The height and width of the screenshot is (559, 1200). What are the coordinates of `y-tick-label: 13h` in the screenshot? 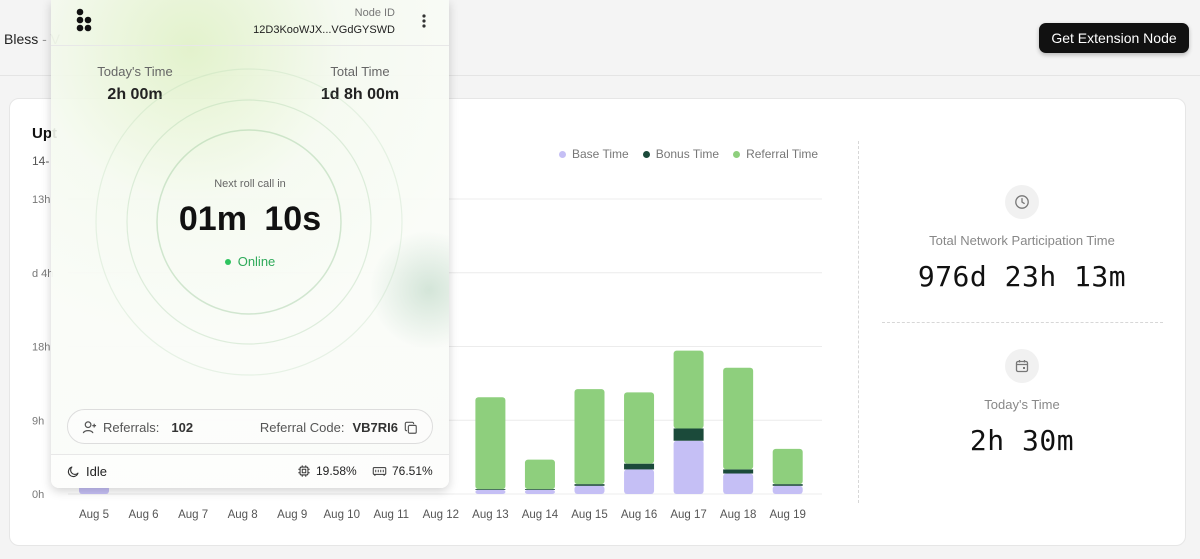 It's located at (41, 200).